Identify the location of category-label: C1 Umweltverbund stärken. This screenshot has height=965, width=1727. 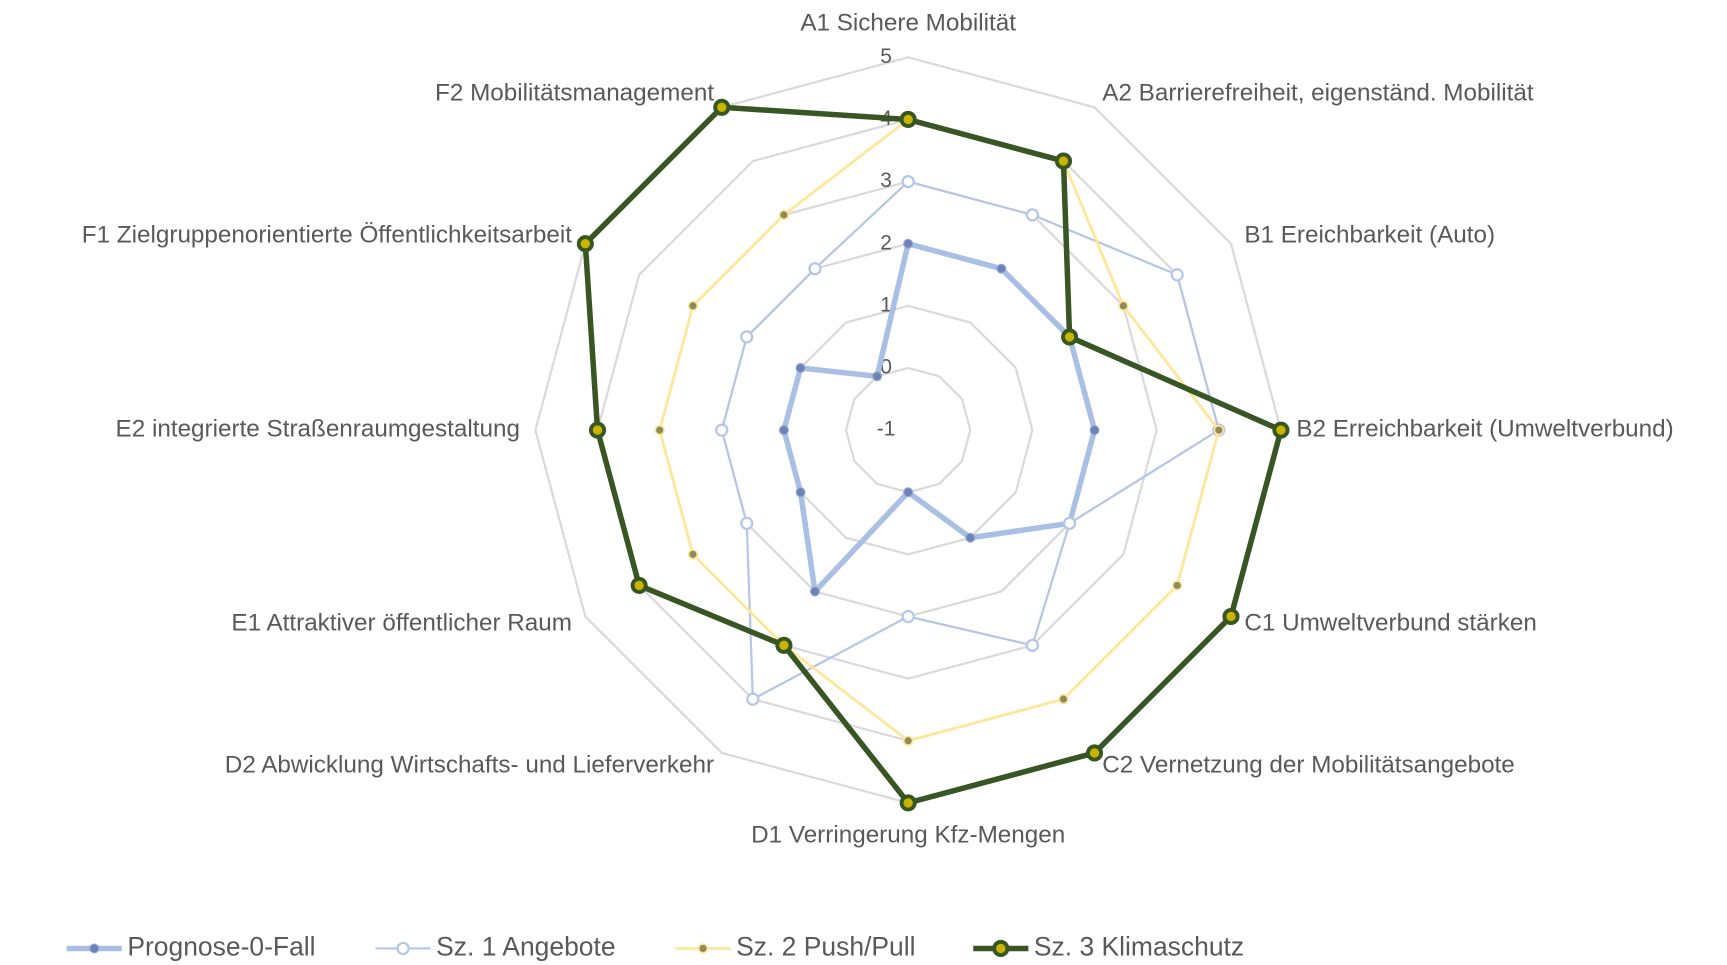
(1390, 623).